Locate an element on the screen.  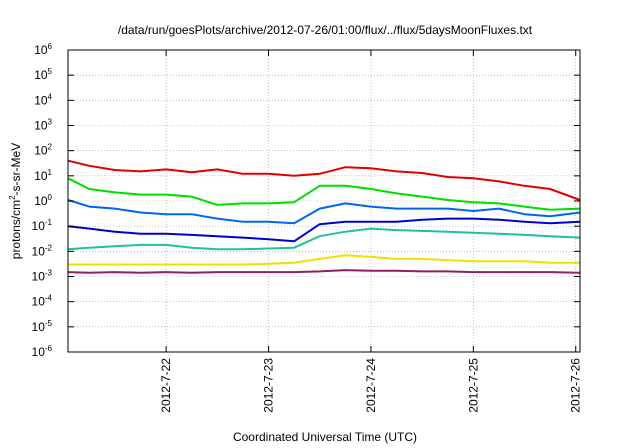
y-tick-label: 10⁰ is located at coordinates (43, 200).